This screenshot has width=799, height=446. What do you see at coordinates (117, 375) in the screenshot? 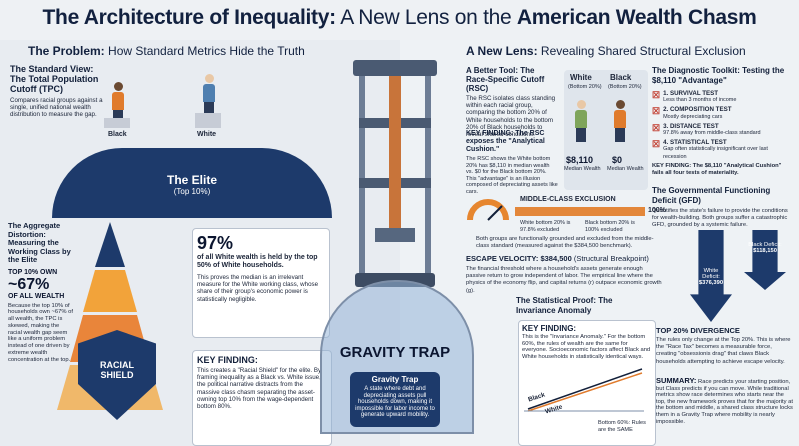
I see `shield-line-2: SHIELD` at bounding box center [117, 375].